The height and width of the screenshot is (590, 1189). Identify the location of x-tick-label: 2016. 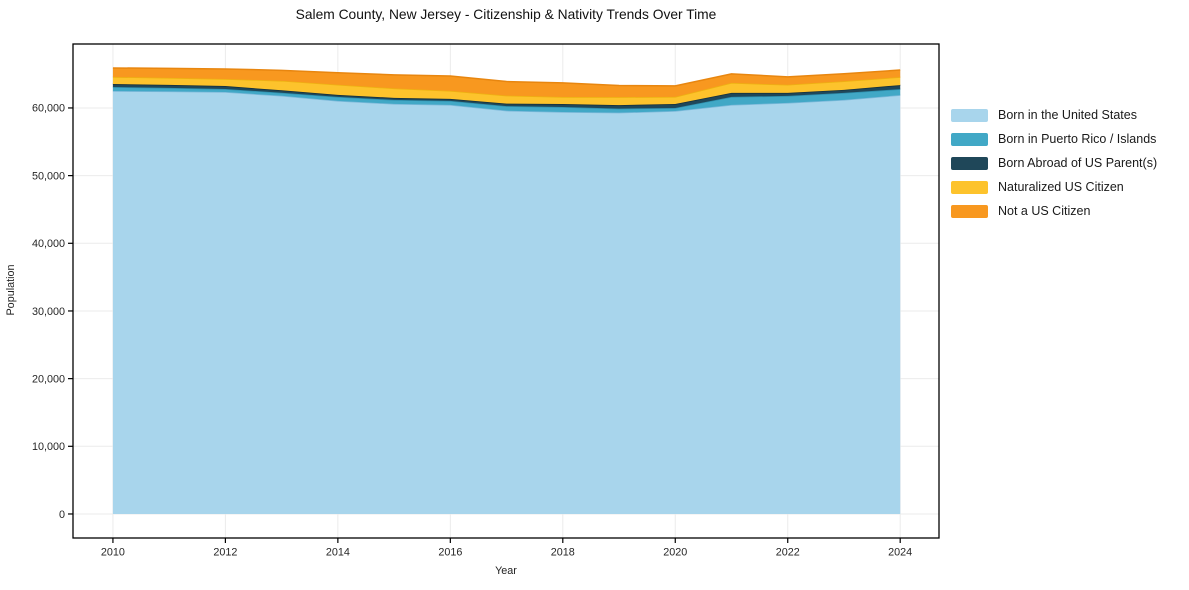
(450, 553).